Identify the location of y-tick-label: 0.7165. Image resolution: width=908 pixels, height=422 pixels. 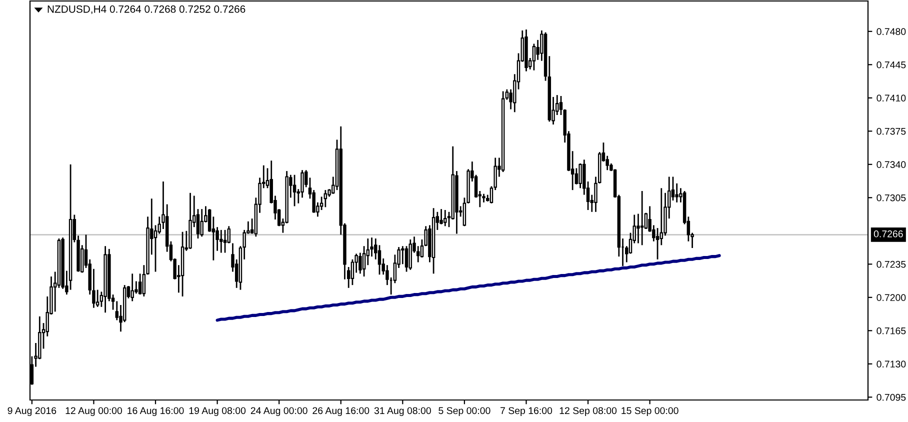
(891, 330).